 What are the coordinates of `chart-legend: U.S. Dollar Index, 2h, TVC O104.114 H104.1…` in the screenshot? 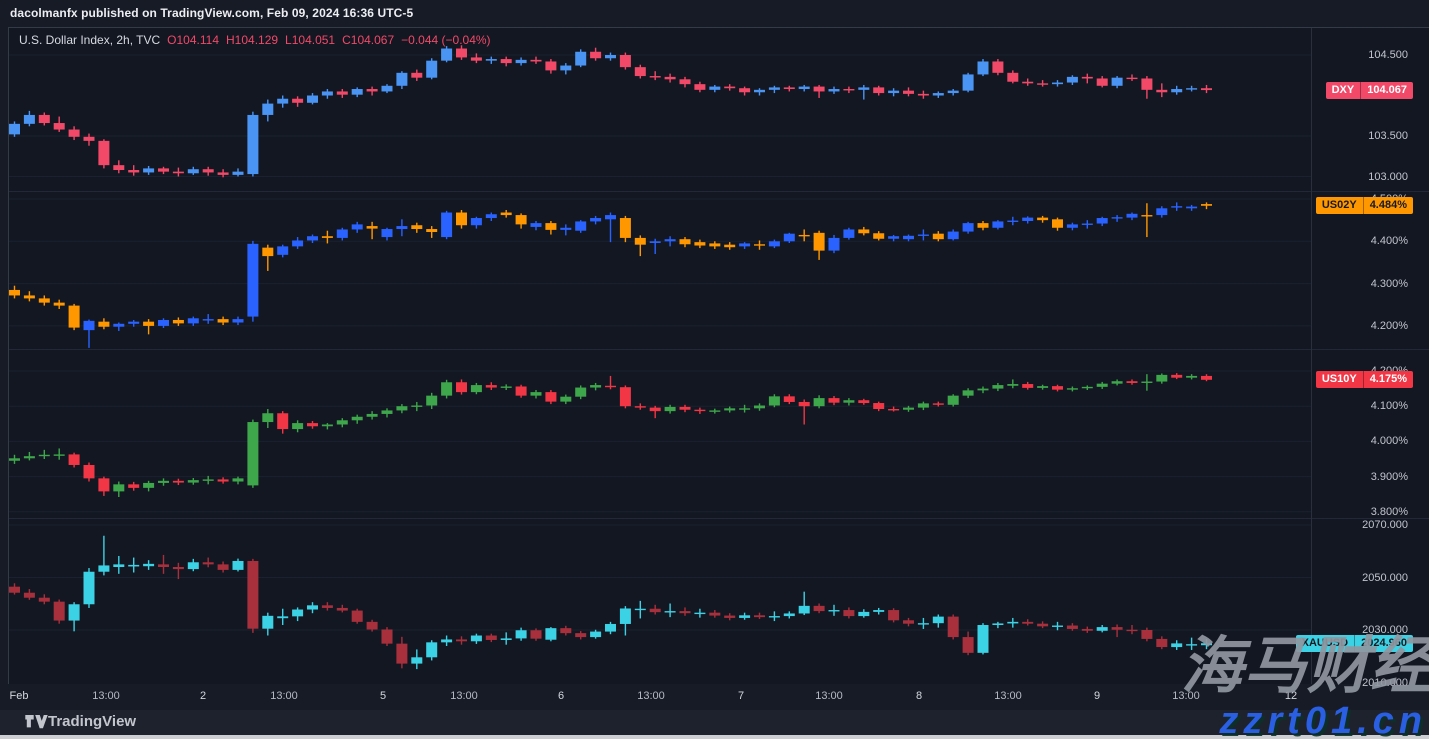 It's located at (255, 40).